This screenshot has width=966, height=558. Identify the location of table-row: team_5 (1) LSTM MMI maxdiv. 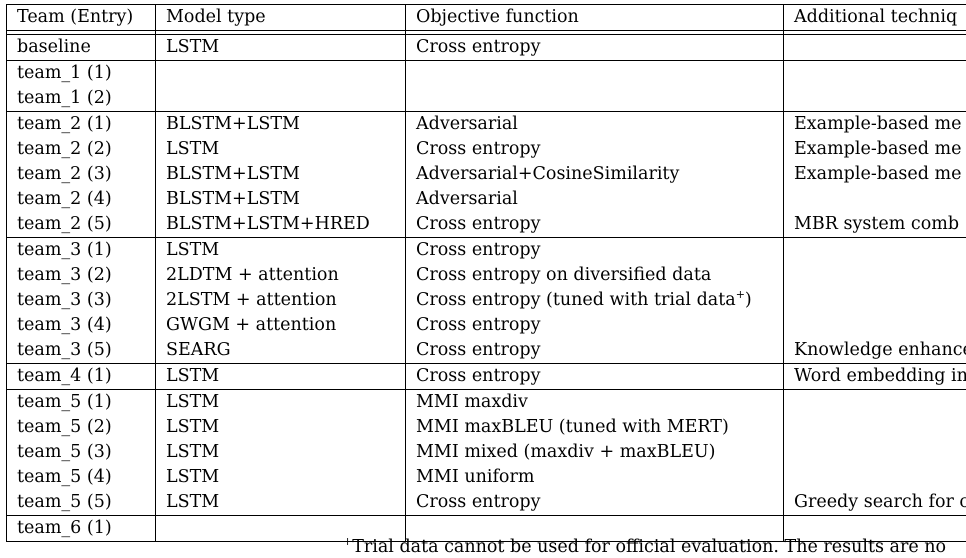
(486, 402).